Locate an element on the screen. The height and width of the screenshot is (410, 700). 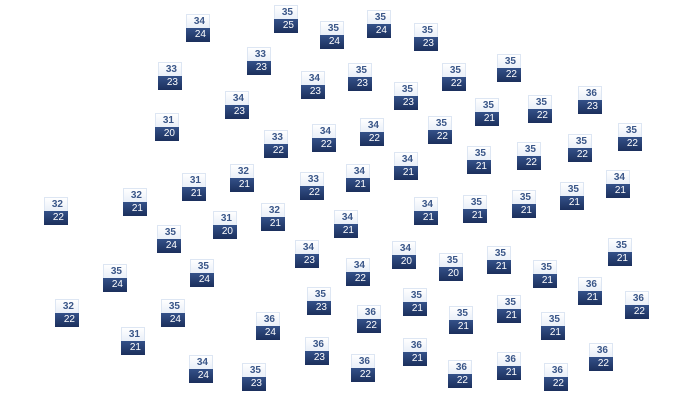
low-temperature: 20 is located at coordinates (225, 232).